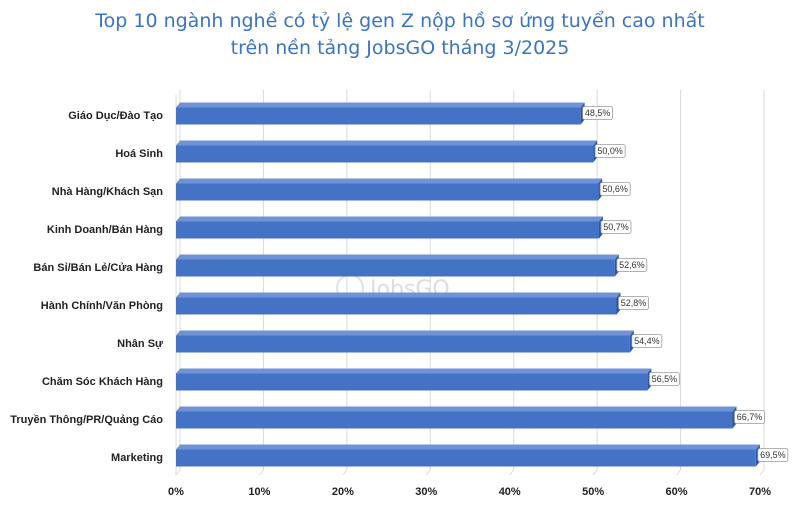  I want to click on data-label-text: 54,4%, so click(647, 341).